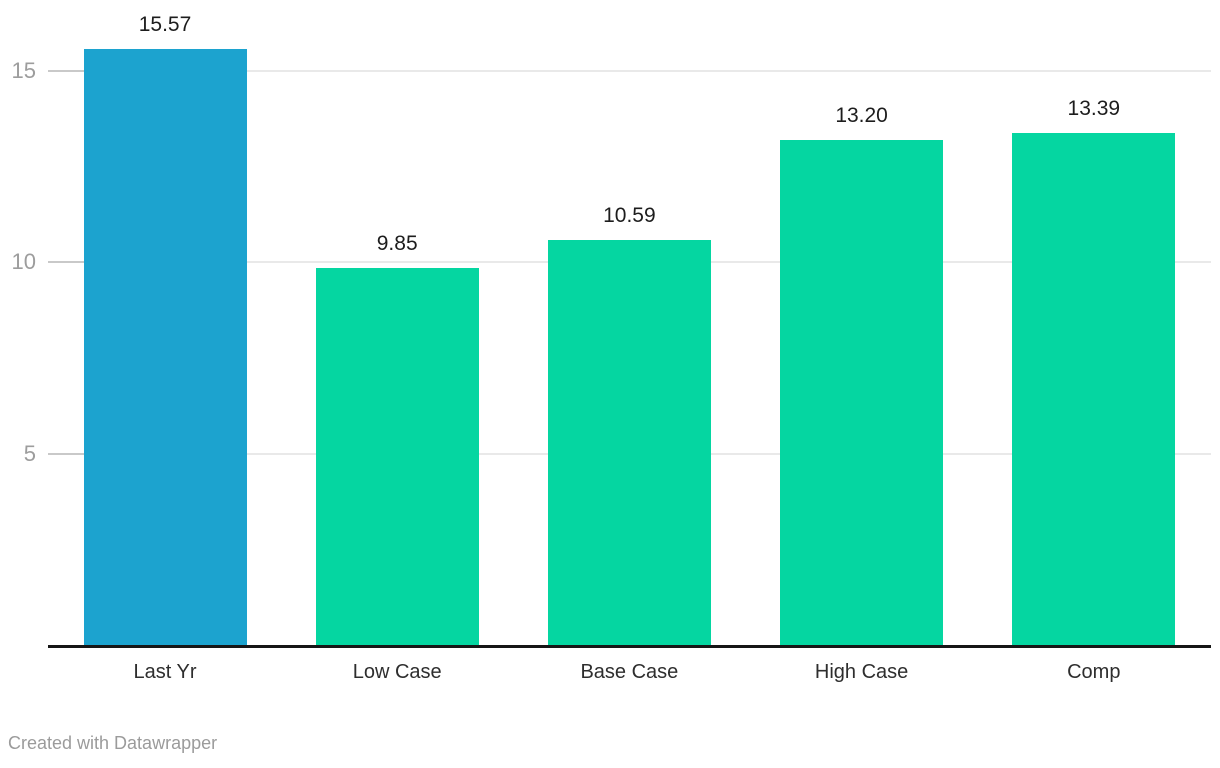  I want to click on y-axis-tick-label: 5, so click(29, 453).